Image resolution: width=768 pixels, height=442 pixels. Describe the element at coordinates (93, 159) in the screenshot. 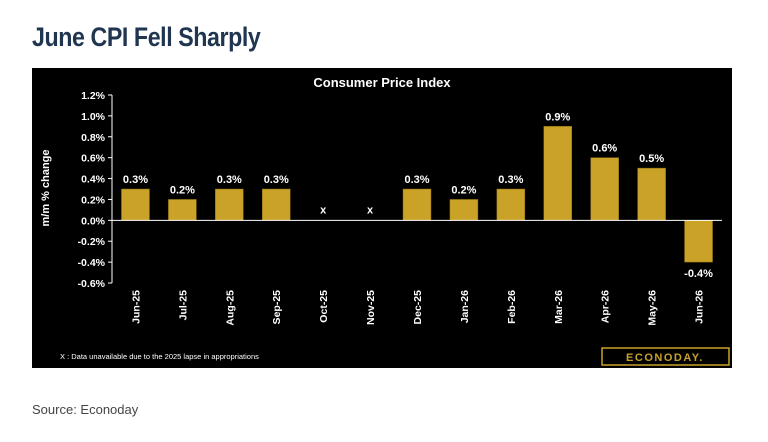

I see `y-tick-label: 0.6%` at that location.